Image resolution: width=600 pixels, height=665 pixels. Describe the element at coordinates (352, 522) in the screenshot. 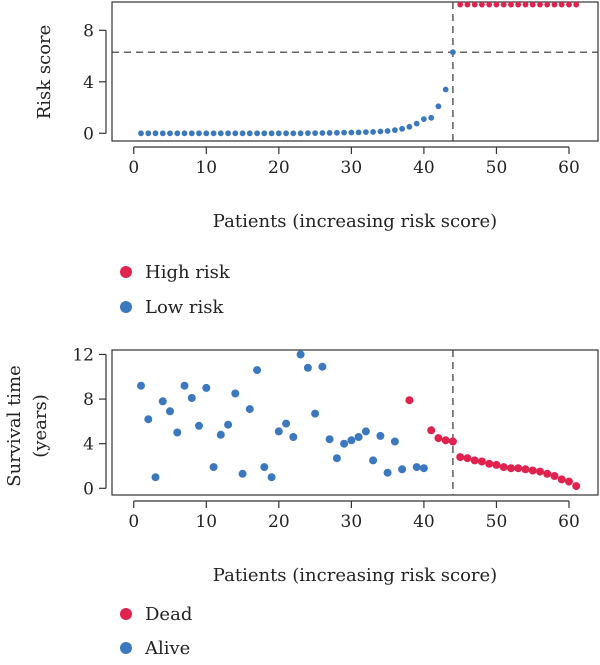

I see `survival-x-tick-label: 30` at that location.